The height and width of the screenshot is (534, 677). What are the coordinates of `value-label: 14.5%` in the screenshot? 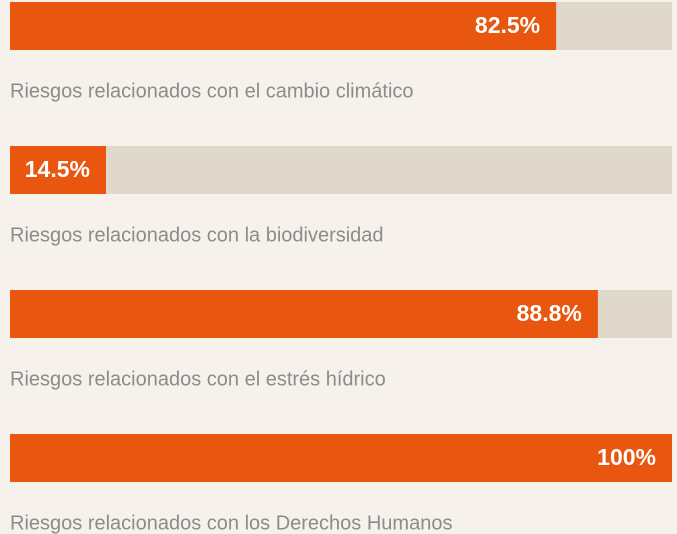 It's located at (57, 169).